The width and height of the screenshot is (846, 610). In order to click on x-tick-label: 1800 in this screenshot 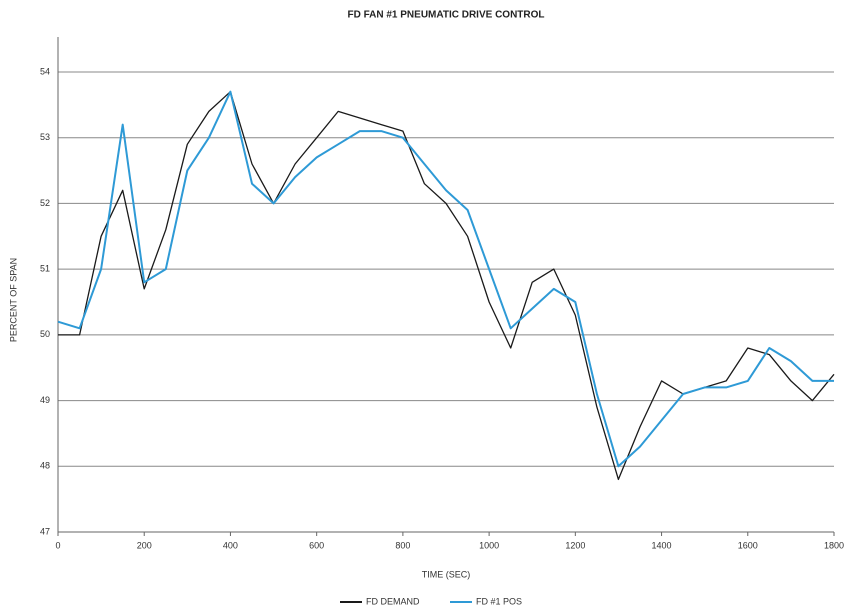, I will do `click(834, 545)`.